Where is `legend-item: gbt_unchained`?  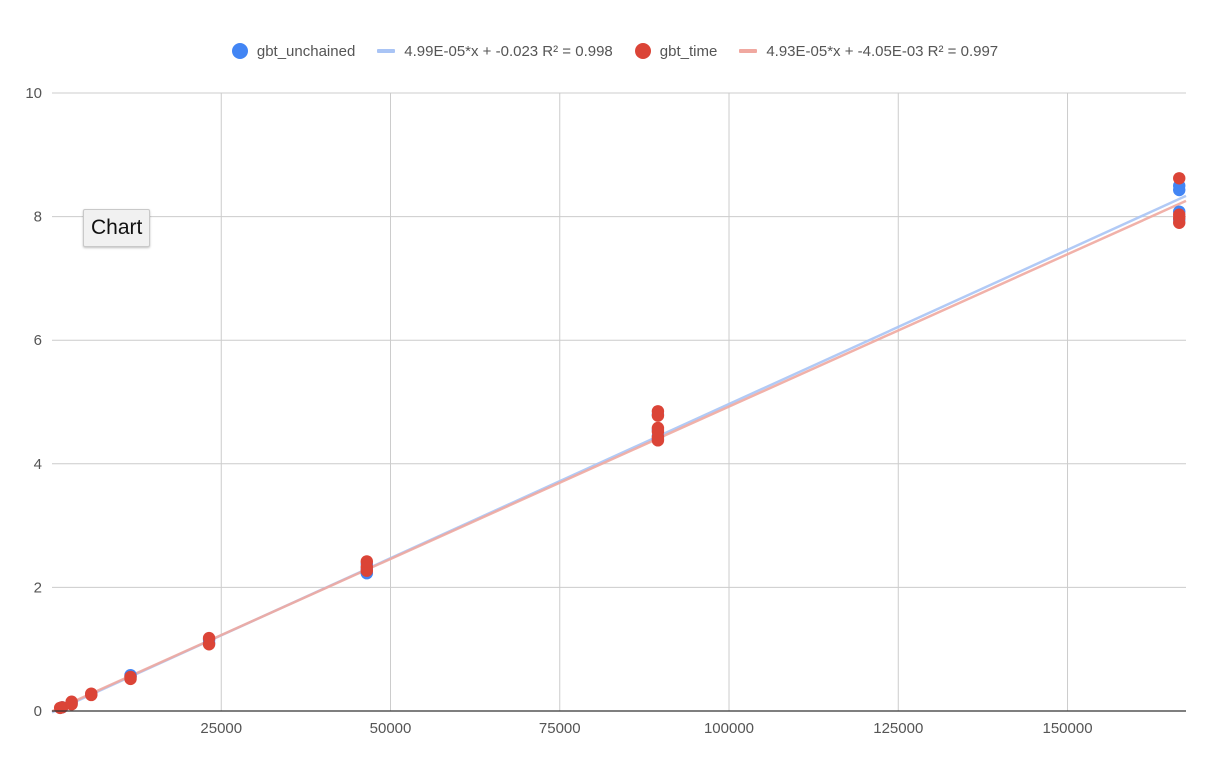 legend-item: gbt_unchained is located at coordinates (293, 51).